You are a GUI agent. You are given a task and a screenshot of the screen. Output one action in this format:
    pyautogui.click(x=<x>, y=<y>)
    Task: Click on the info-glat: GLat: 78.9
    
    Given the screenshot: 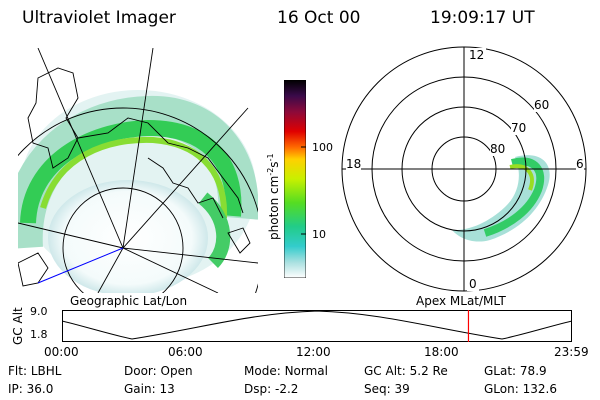 What is the action you would take?
    pyautogui.click(x=515, y=371)
    